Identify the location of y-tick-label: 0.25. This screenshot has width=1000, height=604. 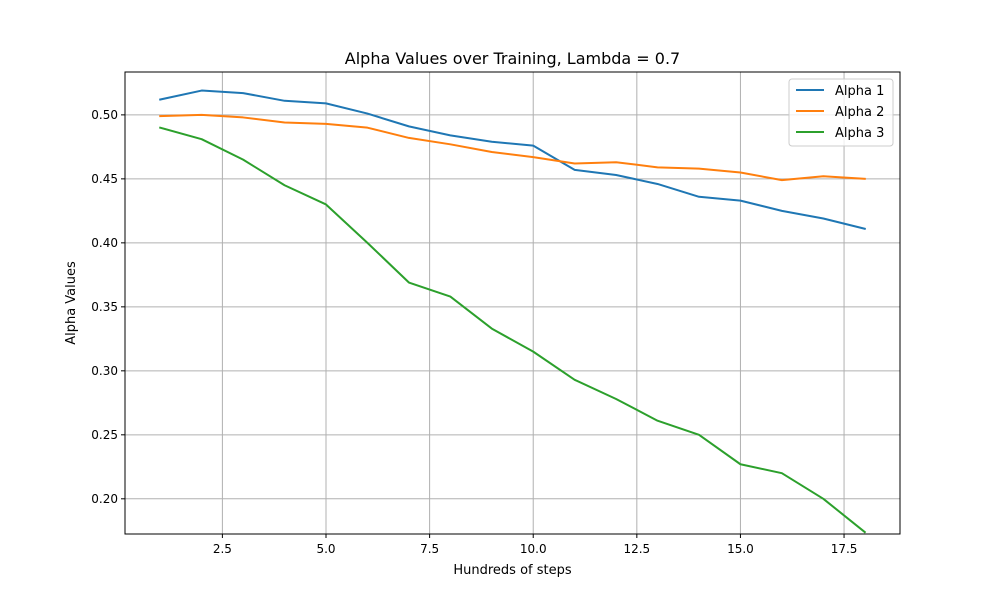
(104, 435).